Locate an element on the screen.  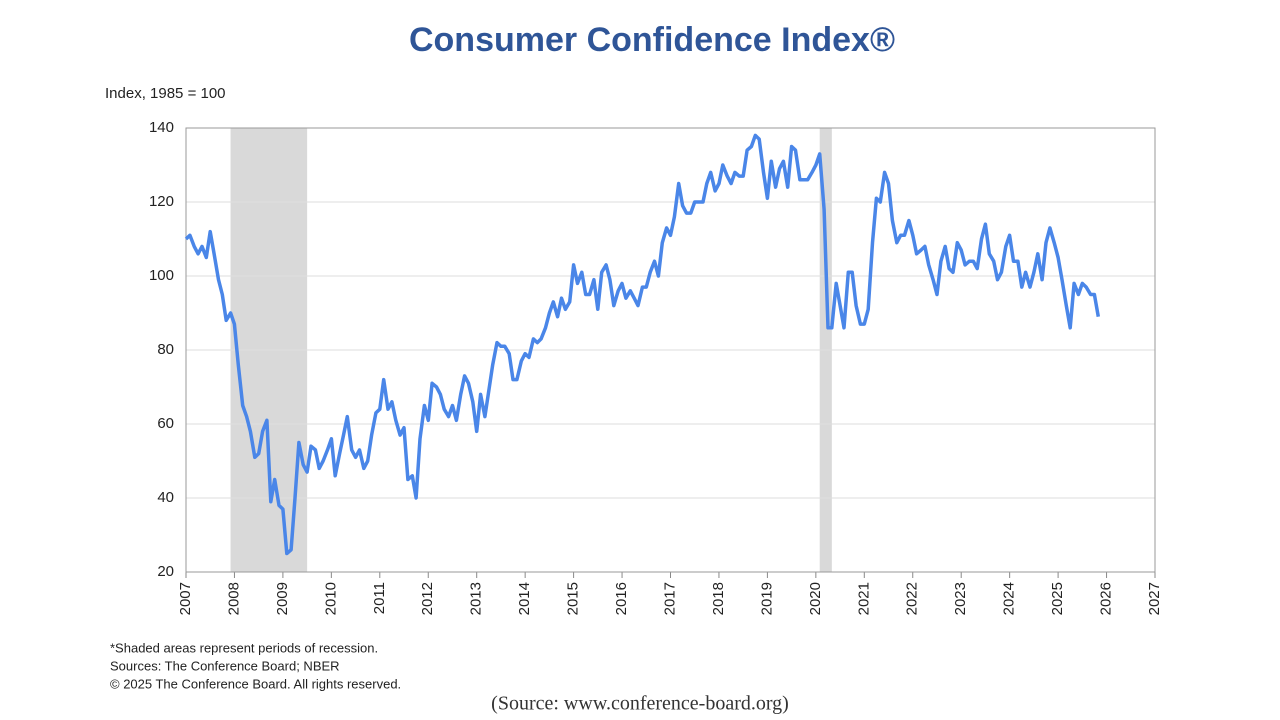
x-tick-label: 2021 is located at coordinates (863, 598).